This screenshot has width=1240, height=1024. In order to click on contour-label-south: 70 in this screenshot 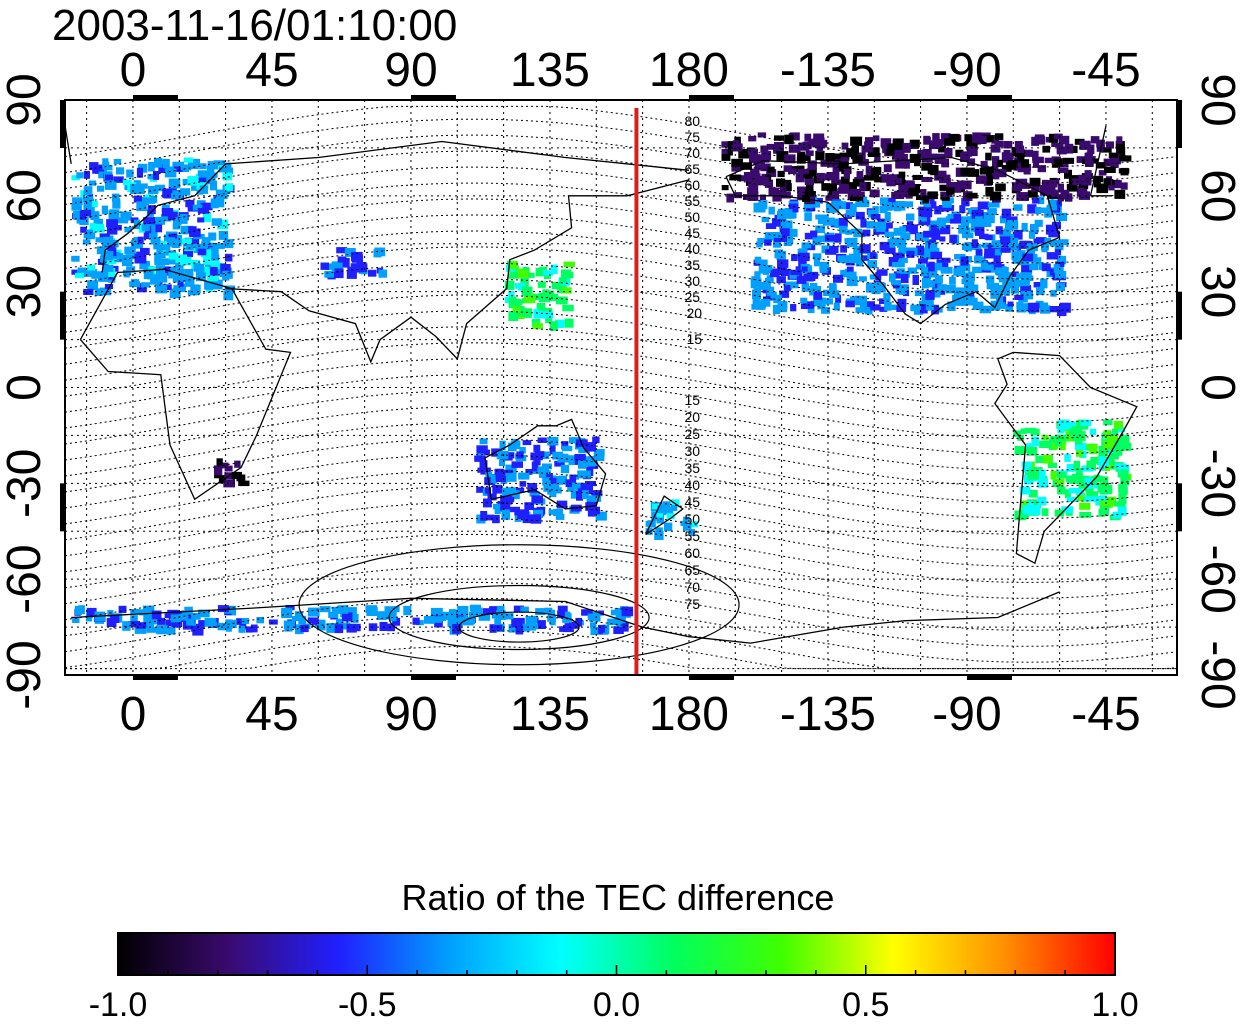, I will do `click(692, 587)`.